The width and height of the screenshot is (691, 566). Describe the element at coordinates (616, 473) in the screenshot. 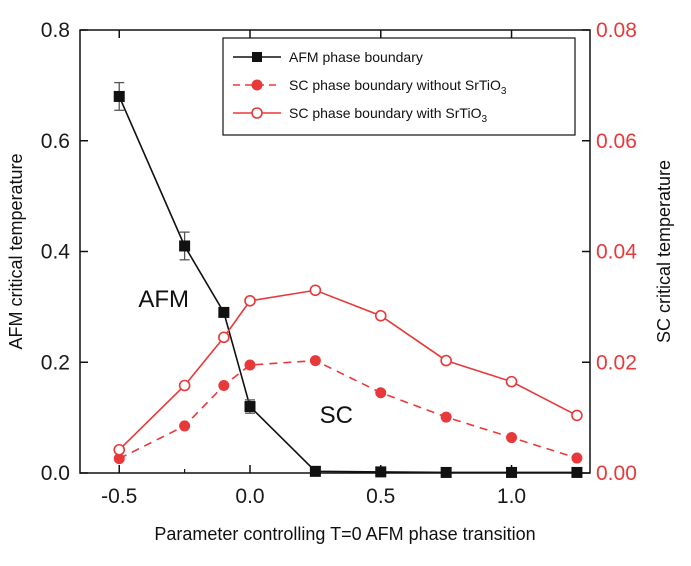

I see `right-y-tick-label: 0.00` at that location.